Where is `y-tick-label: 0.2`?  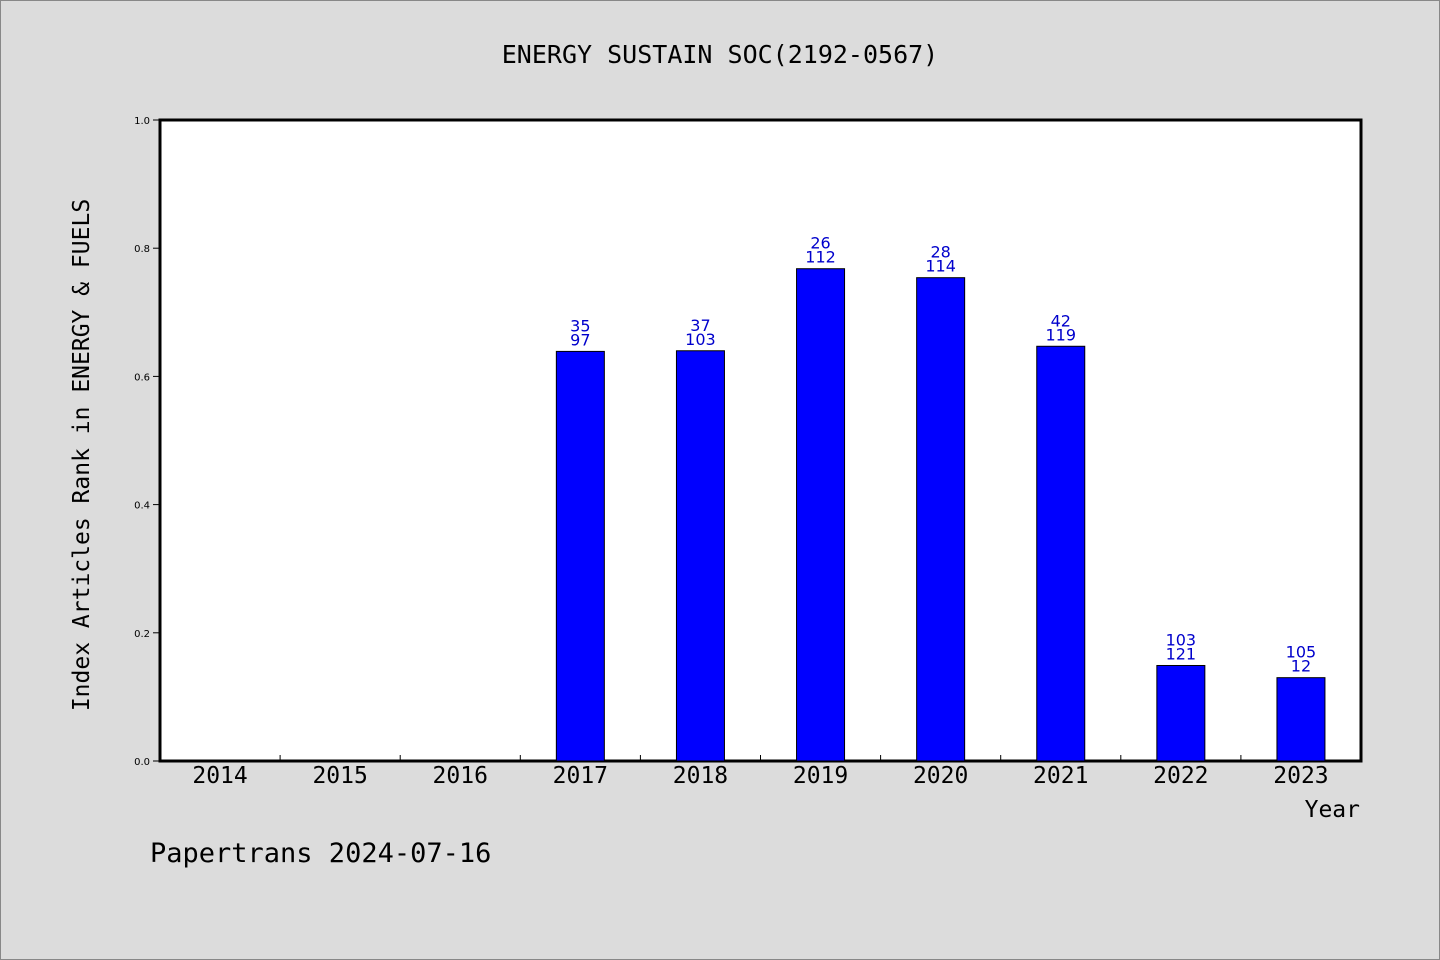
y-tick-label: 0.2 is located at coordinates (142, 634).